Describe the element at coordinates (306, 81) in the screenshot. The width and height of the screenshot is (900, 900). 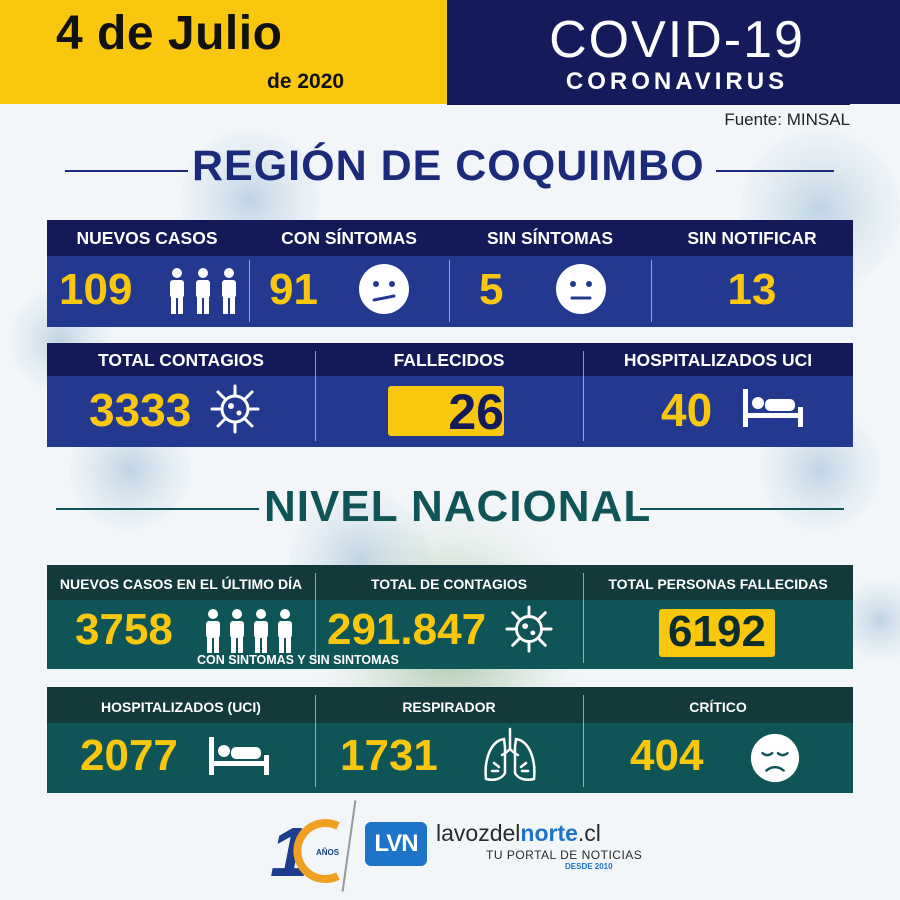
I see `report-year: de 2020` at that location.